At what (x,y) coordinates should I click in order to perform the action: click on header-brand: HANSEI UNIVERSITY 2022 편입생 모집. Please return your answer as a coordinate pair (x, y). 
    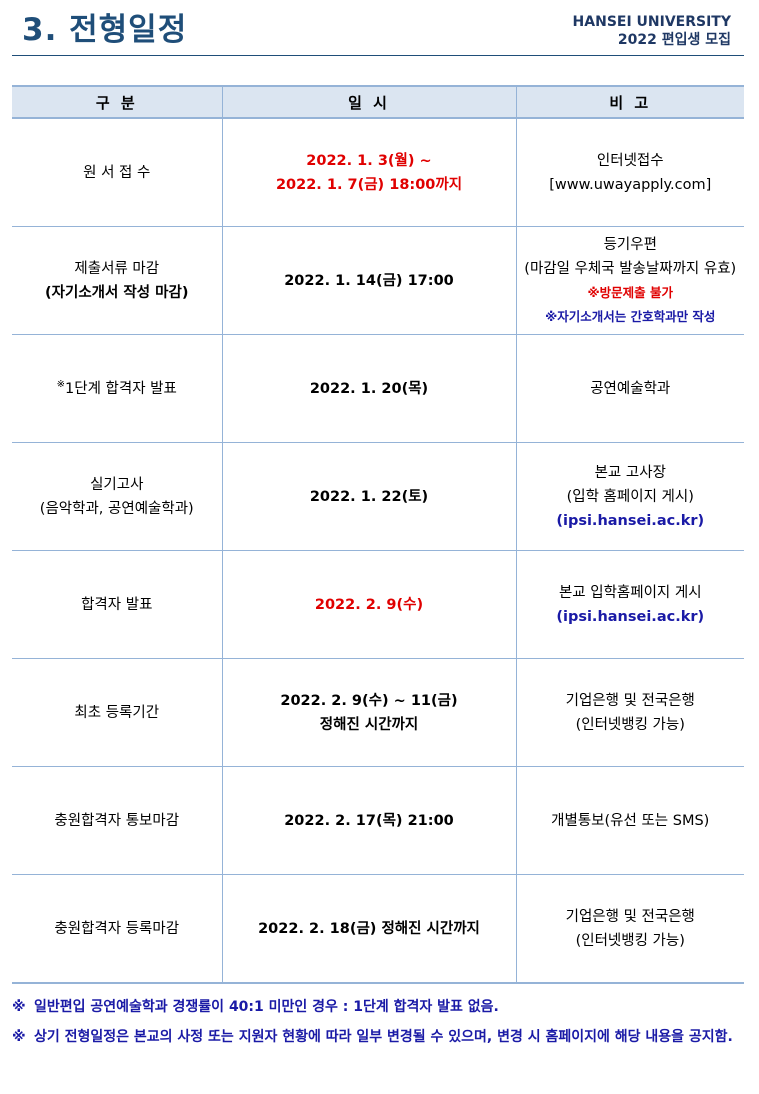
    Looking at the image, I should click on (652, 31).